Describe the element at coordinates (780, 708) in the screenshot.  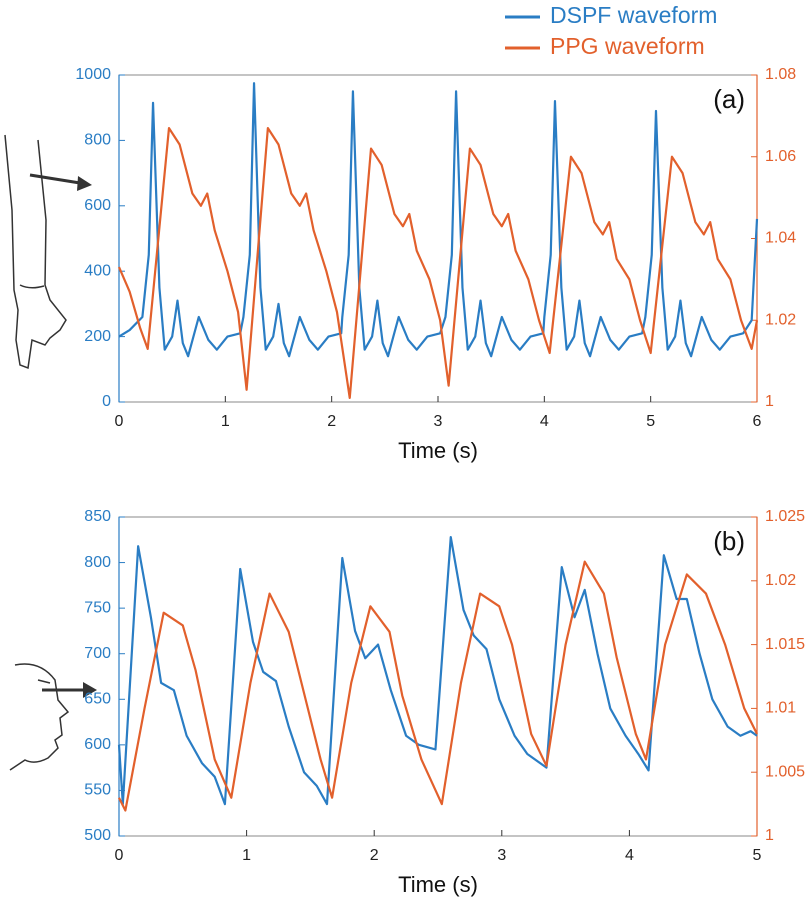
I see `y2-tick-label: 1.01` at that location.